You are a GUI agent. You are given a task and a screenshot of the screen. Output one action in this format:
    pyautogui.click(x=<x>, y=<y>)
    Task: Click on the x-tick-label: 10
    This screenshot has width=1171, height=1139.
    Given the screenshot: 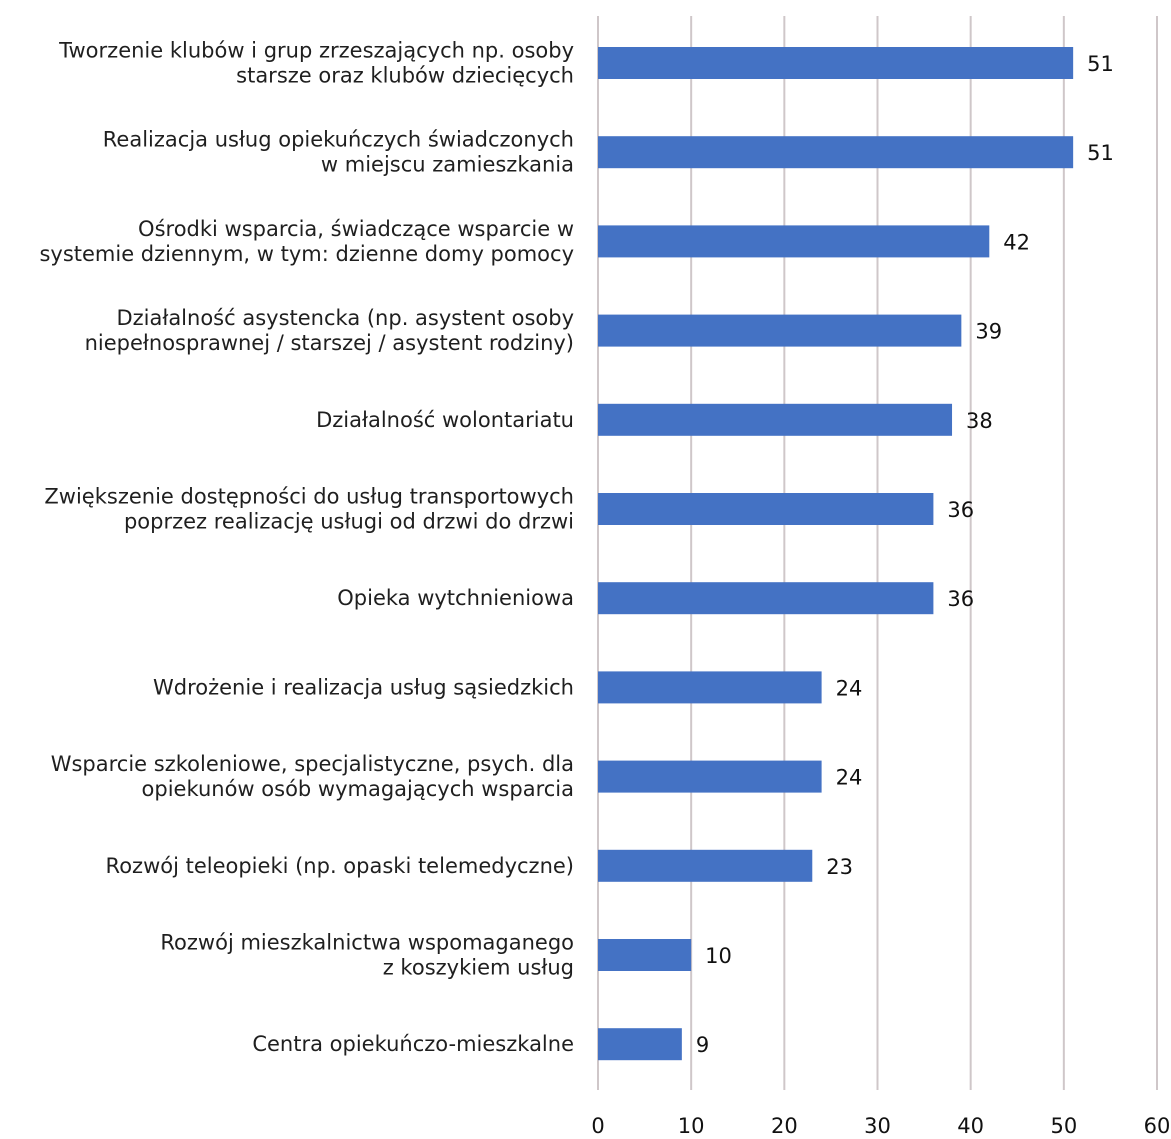 What is the action you would take?
    pyautogui.click(x=691, y=1126)
    